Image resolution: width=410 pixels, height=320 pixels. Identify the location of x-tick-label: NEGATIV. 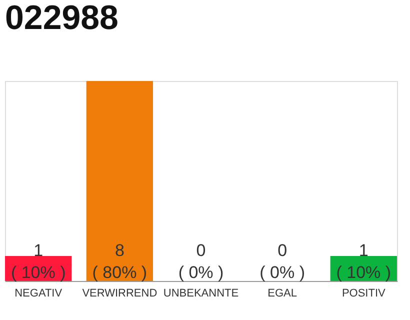
(38, 294).